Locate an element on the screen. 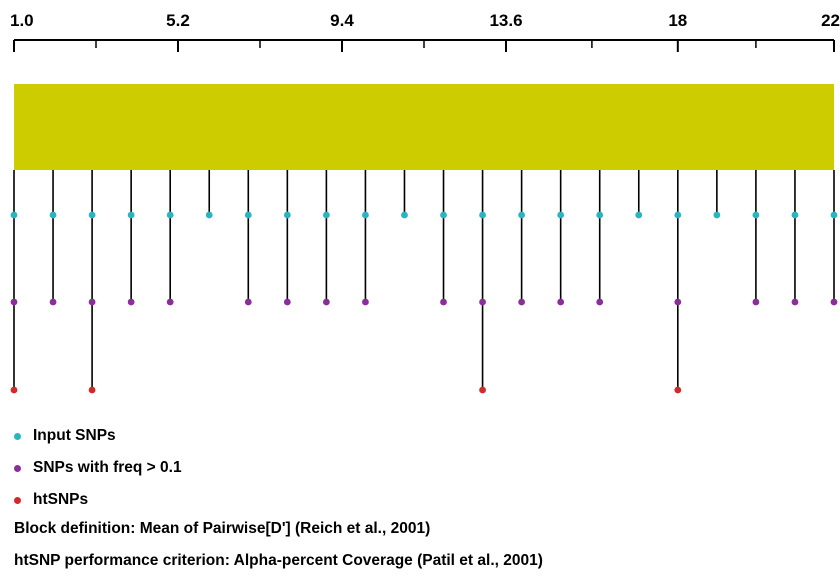 This screenshot has width=840, height=579. legend-label-freq: SNPs with freq > 0.1 is located at coordinates (107, 467).